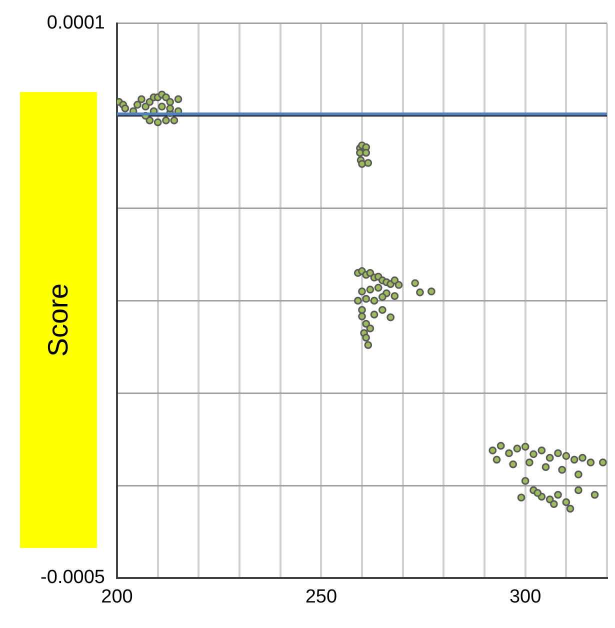 The height and width of the screenshot is (628, 615). What do you see at coordinates (321, 597) in the screenshot?
I see `x-tick-label: 250` at bounding box center [321, 597].